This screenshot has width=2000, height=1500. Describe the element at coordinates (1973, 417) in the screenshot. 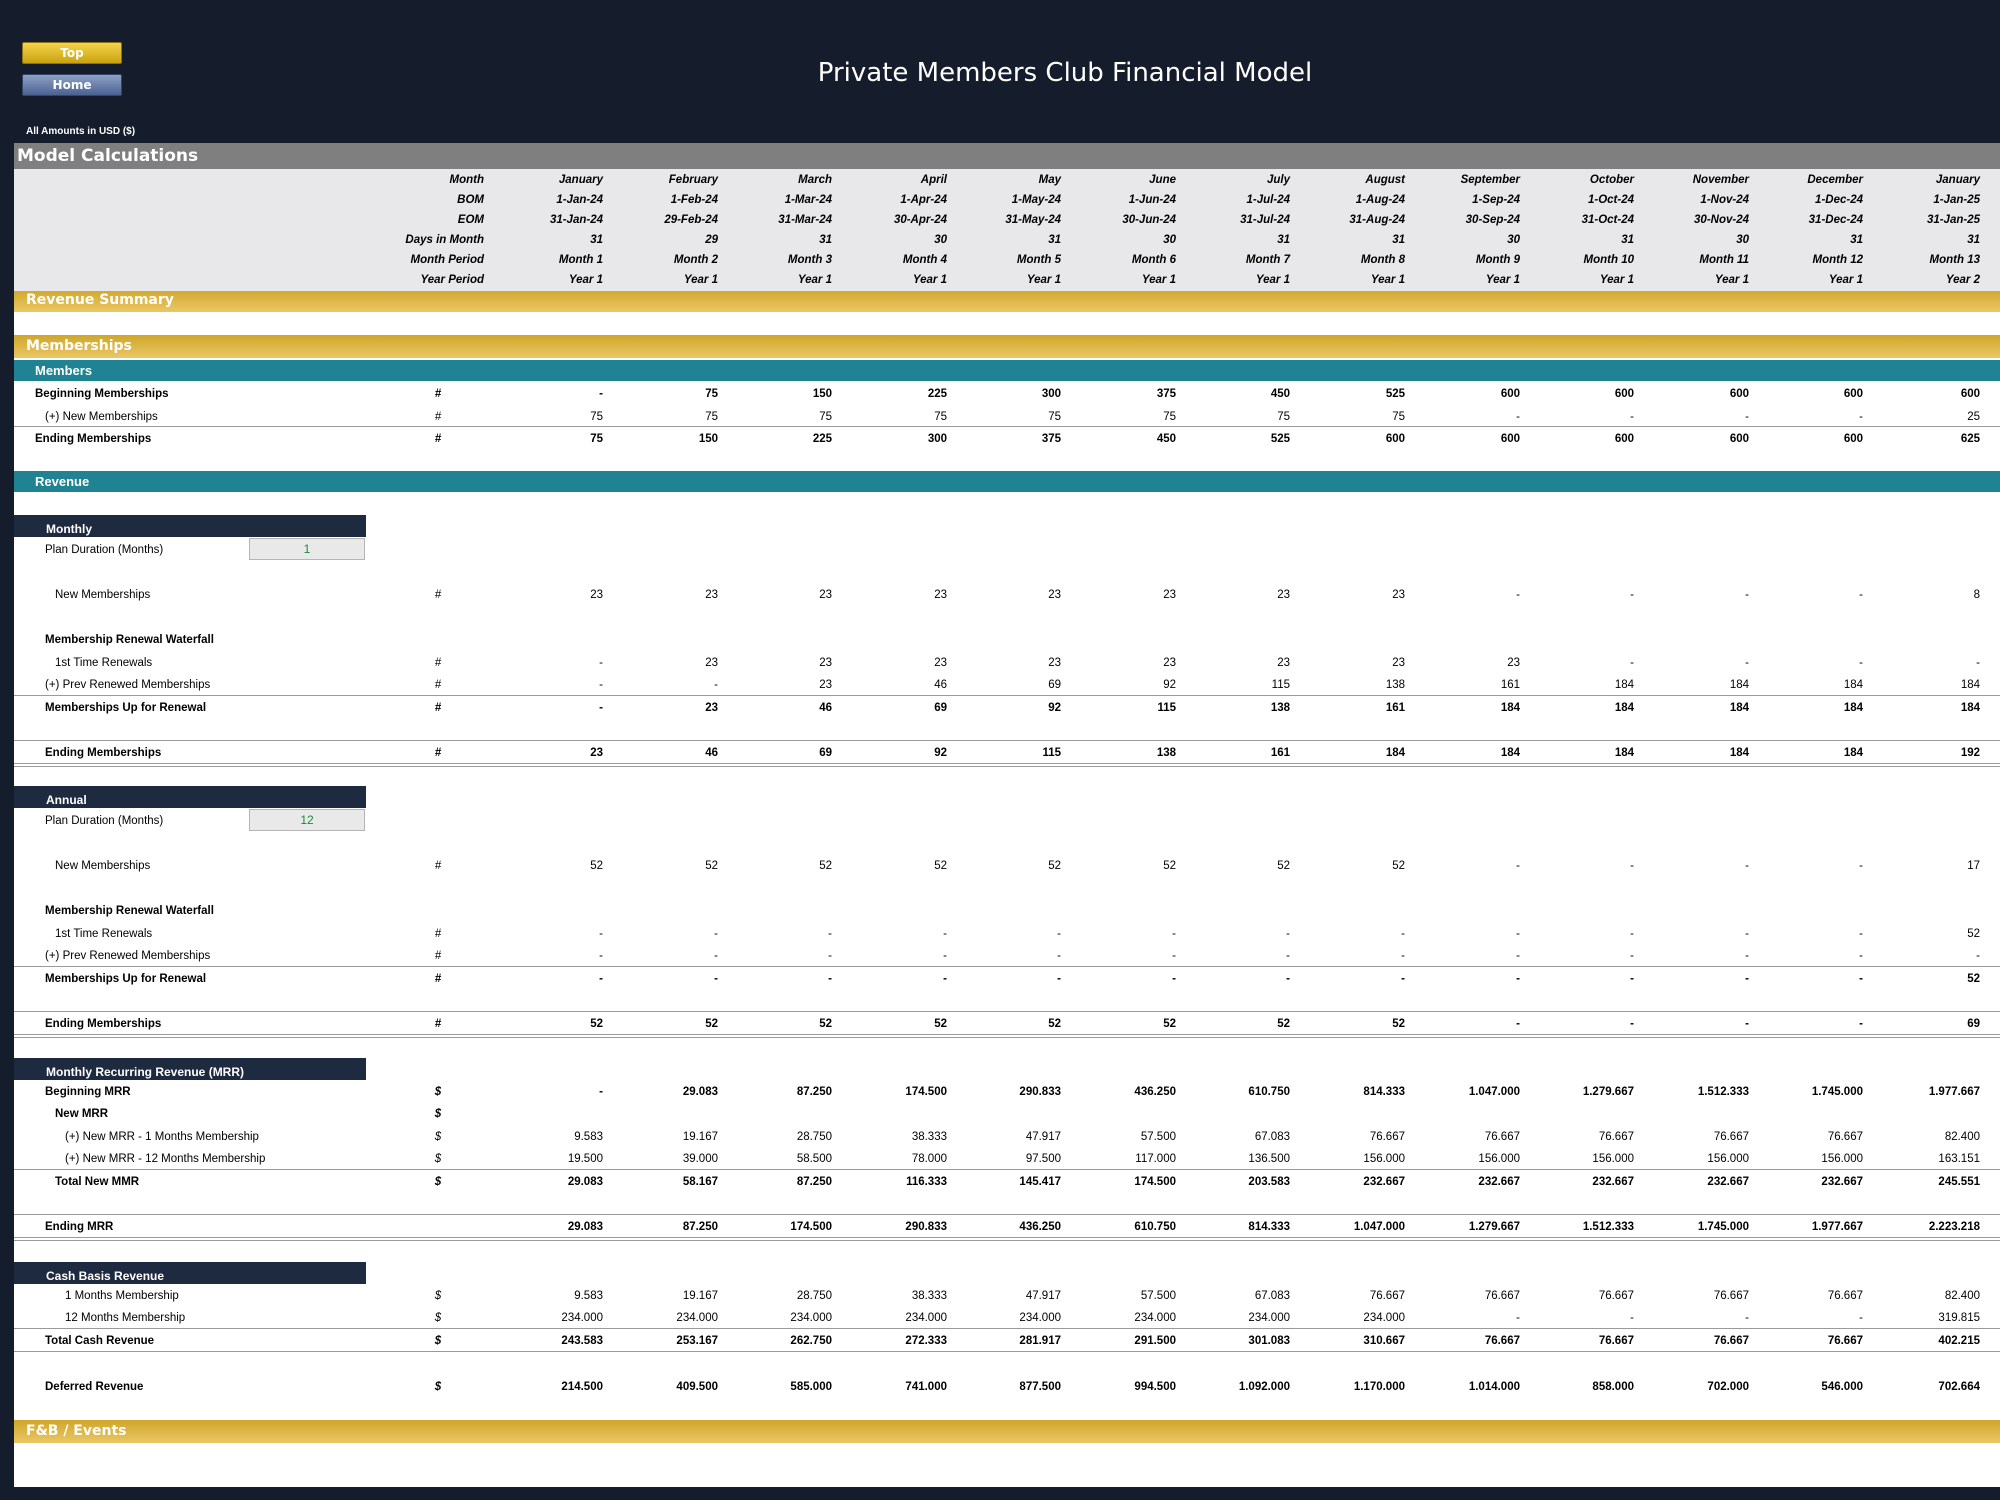

I see `table-cell: 25` at that location.